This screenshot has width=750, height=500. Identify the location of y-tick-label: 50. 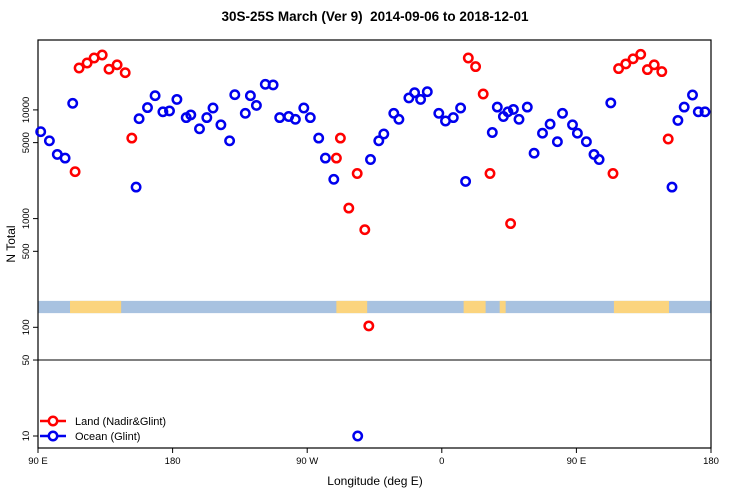
(26, 360).